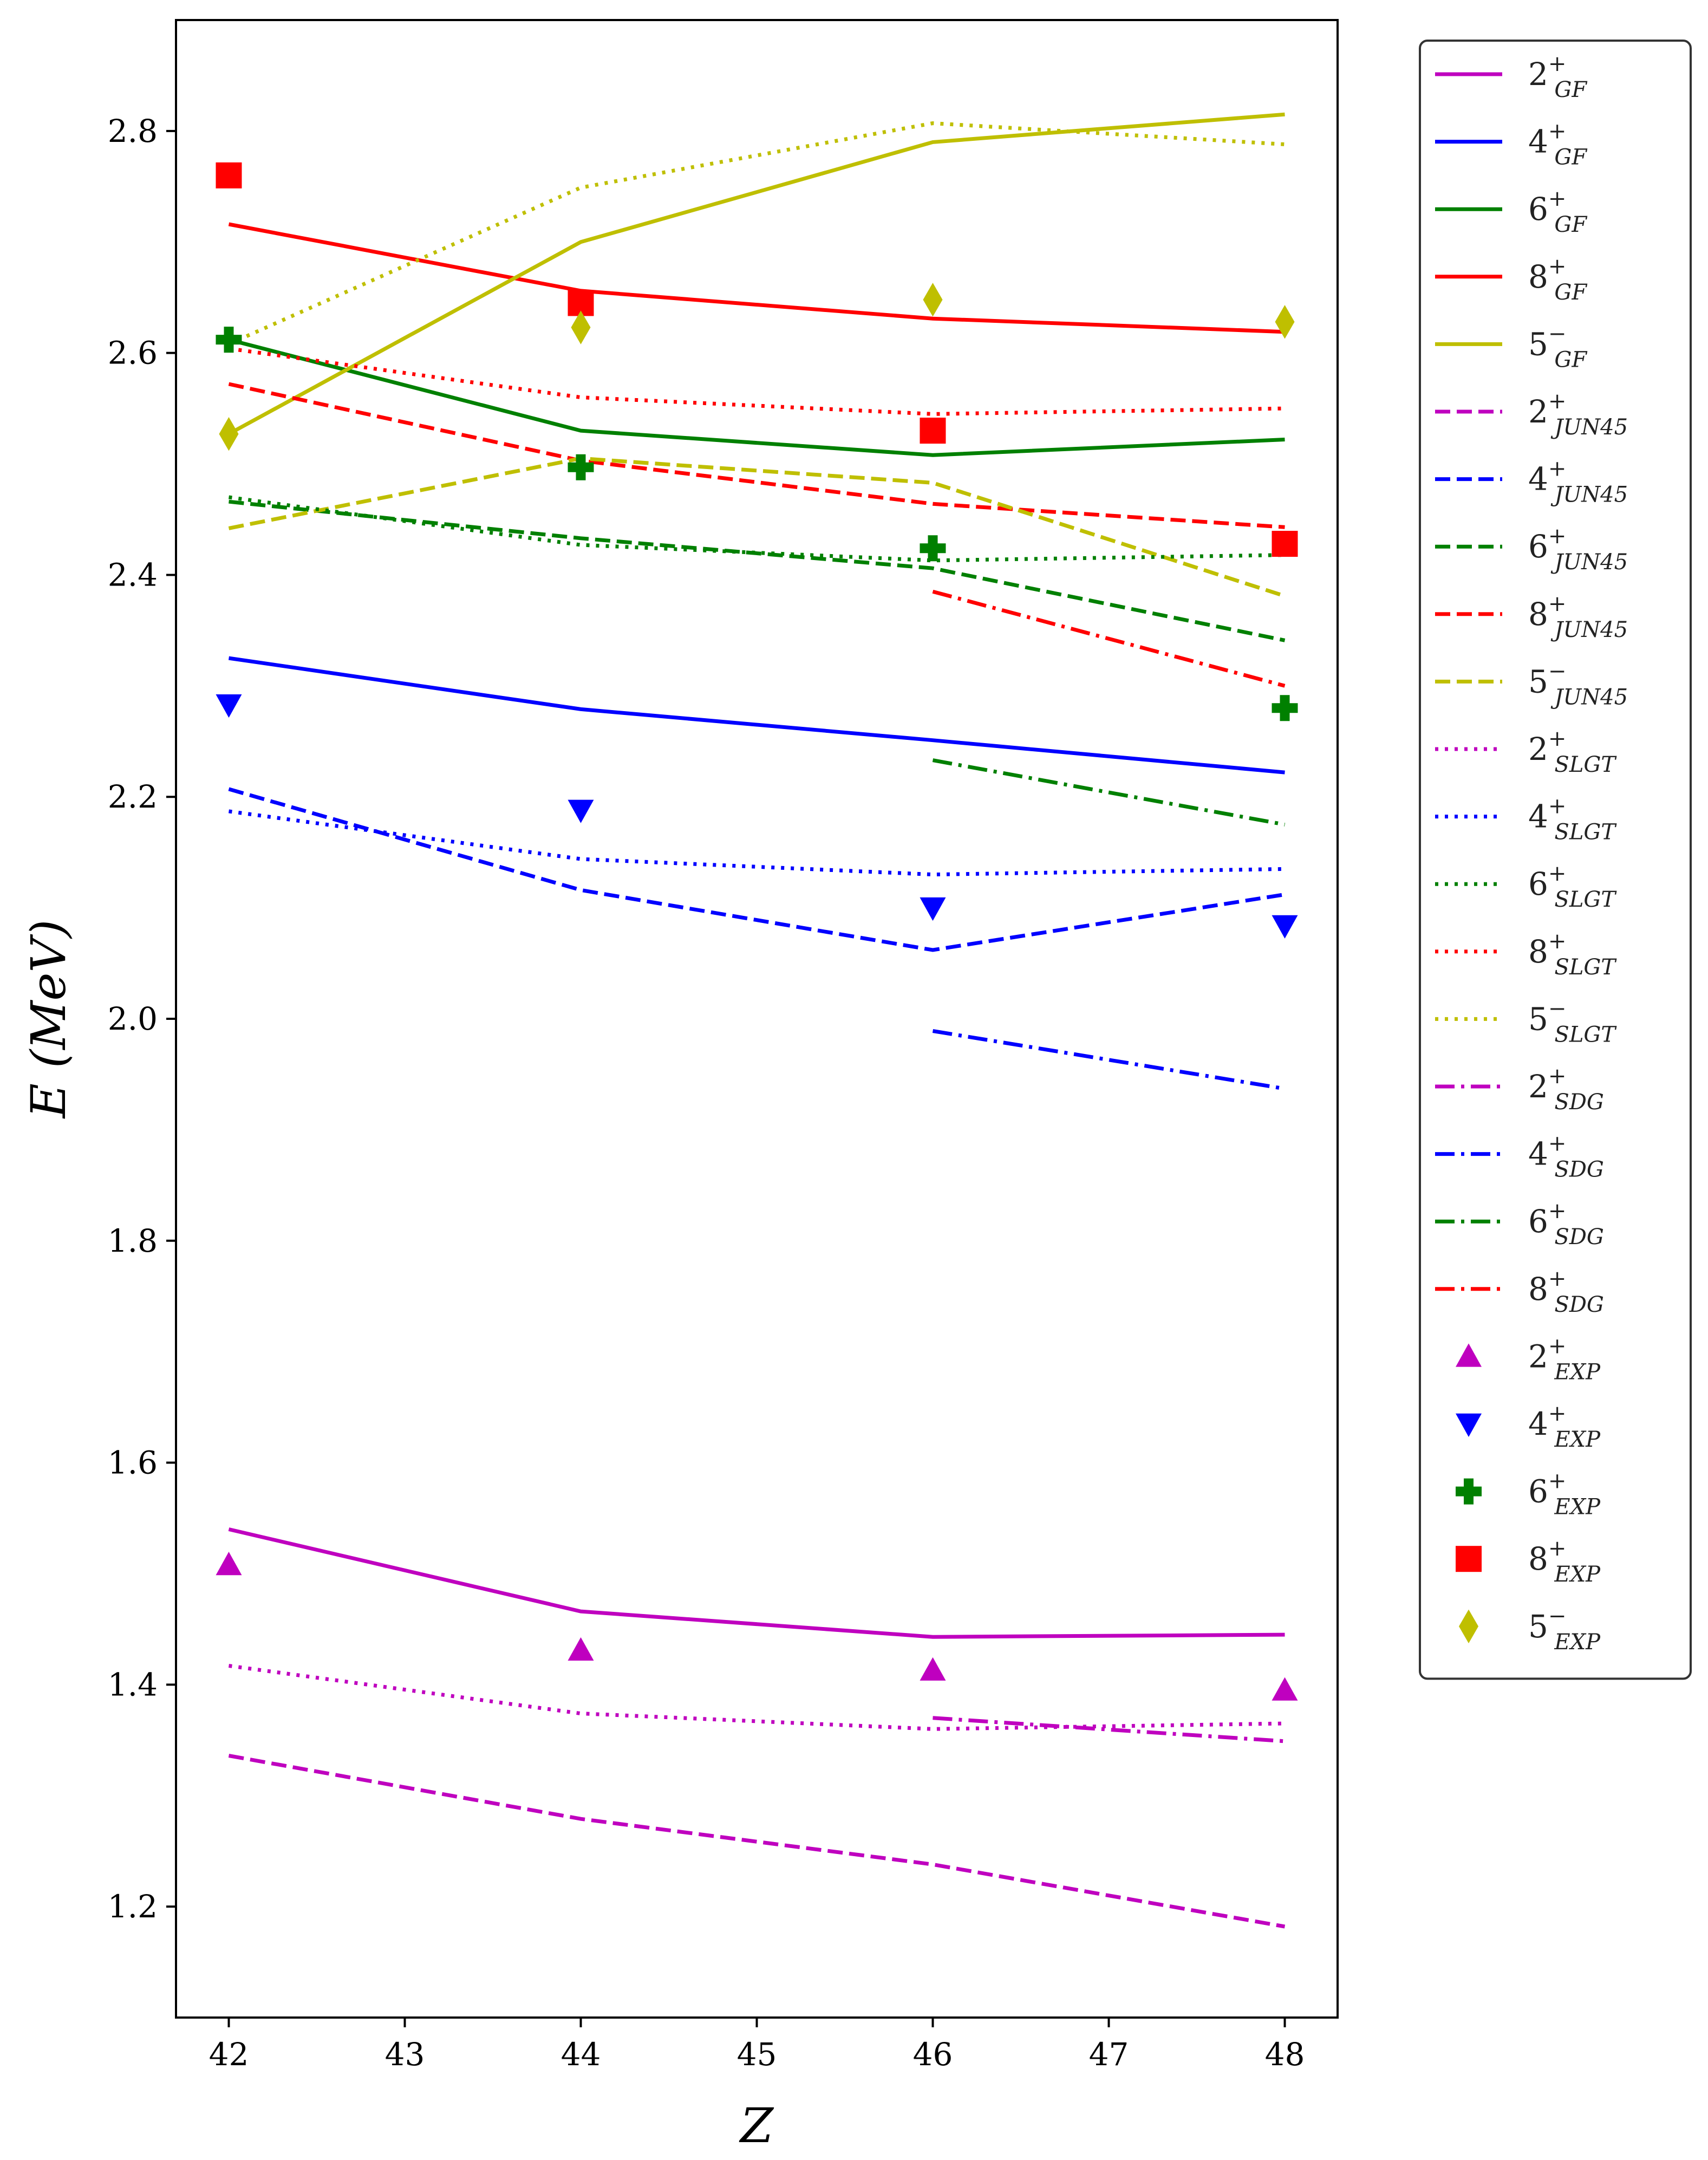  What do you see at coordinates (133, 575) in the screenshot?
I see `y-tick-label: 2.4` at bounding box center [133, 575].